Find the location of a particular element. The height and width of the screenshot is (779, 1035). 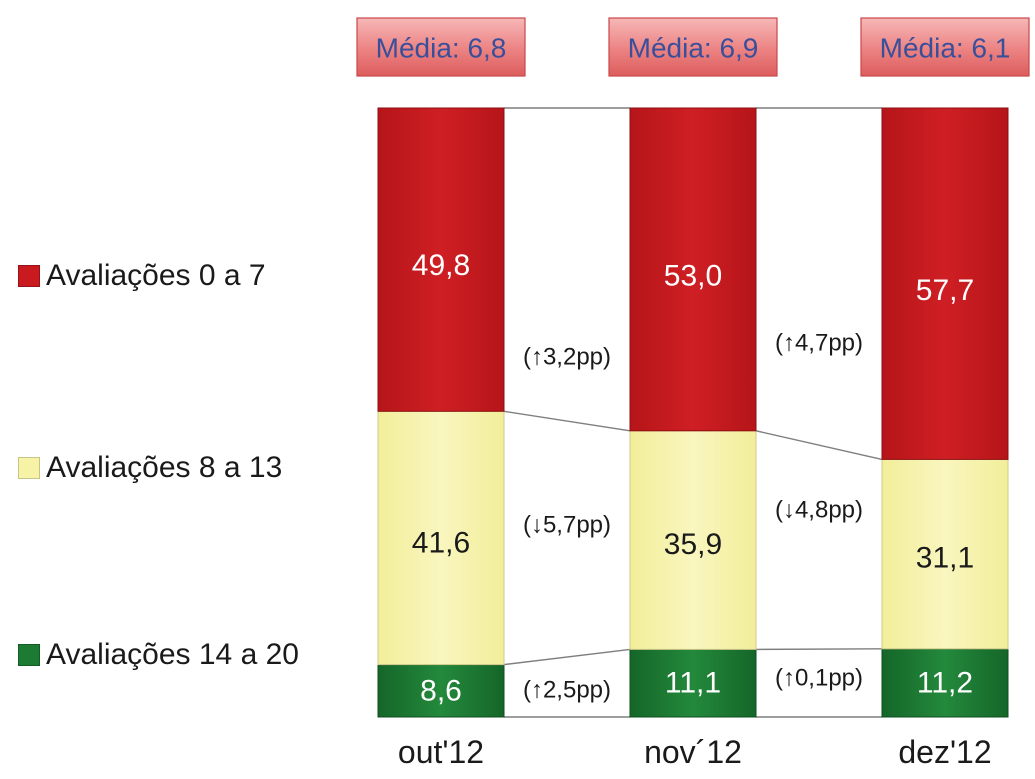

data-label-red-dez12: 57,7 is located at coordinates (945, 290).